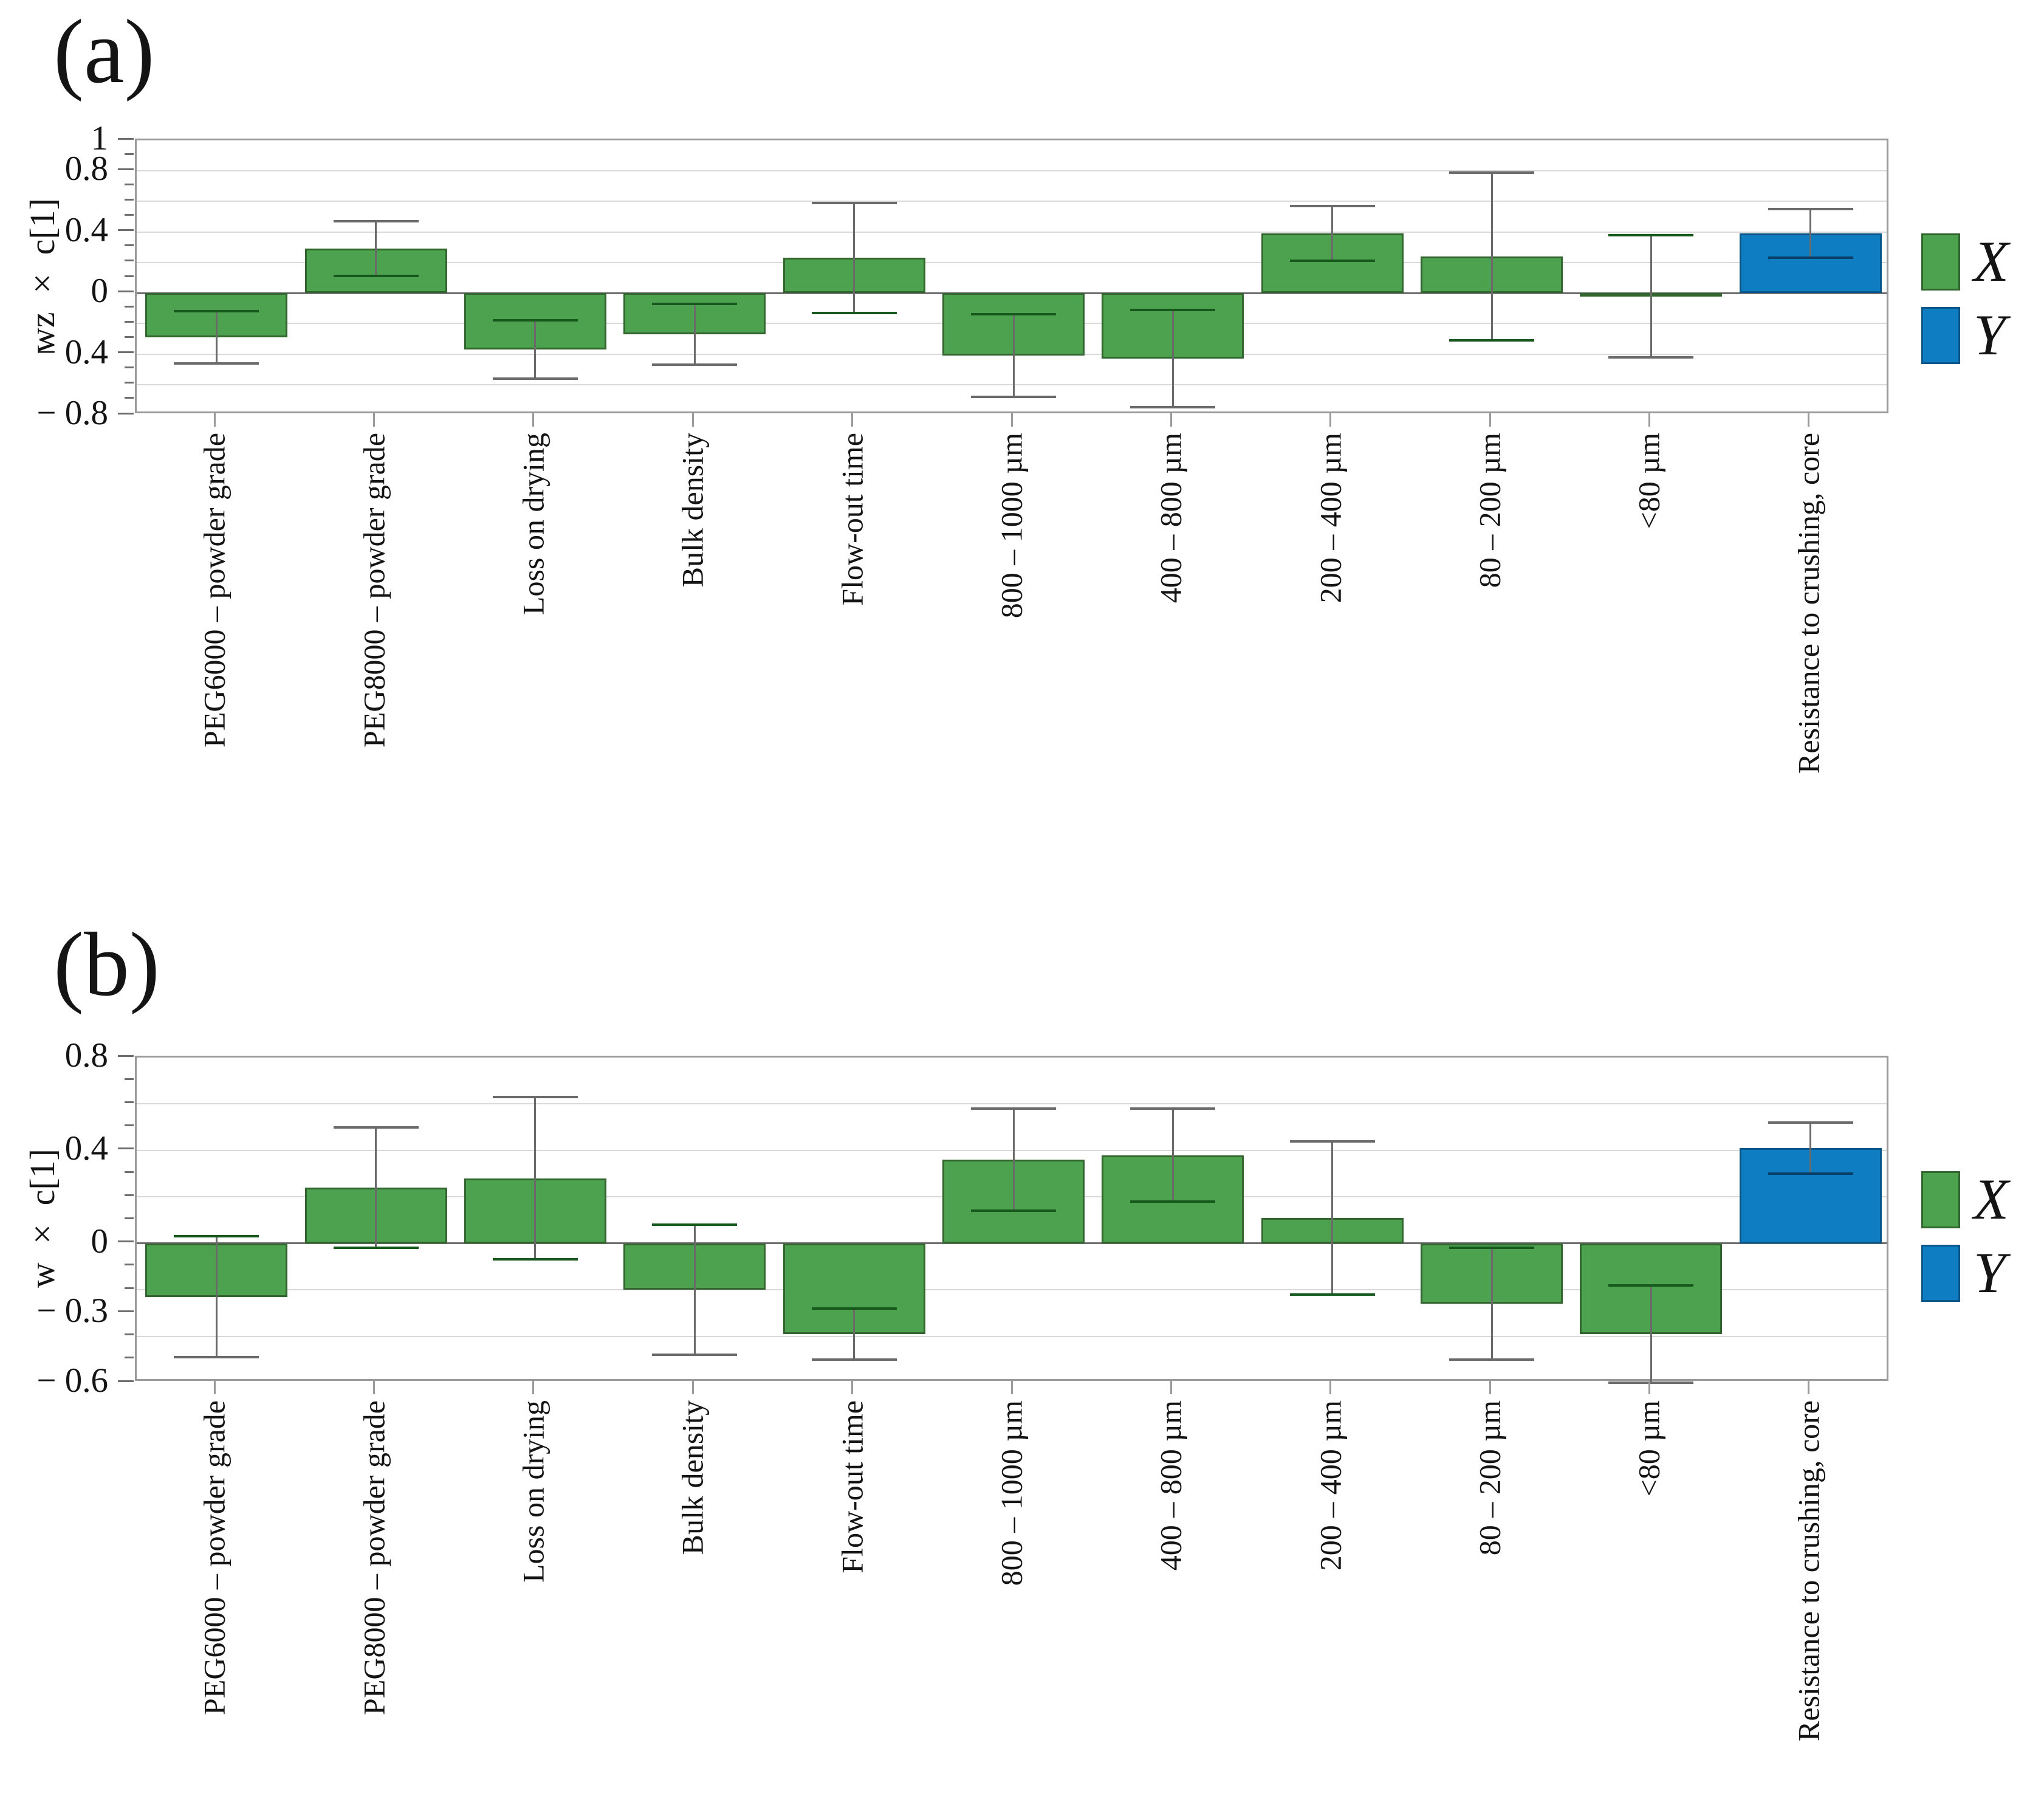 The image size is (2044, 1813). I want to click on y-tick-label: − 0.4, so click(72, 352).